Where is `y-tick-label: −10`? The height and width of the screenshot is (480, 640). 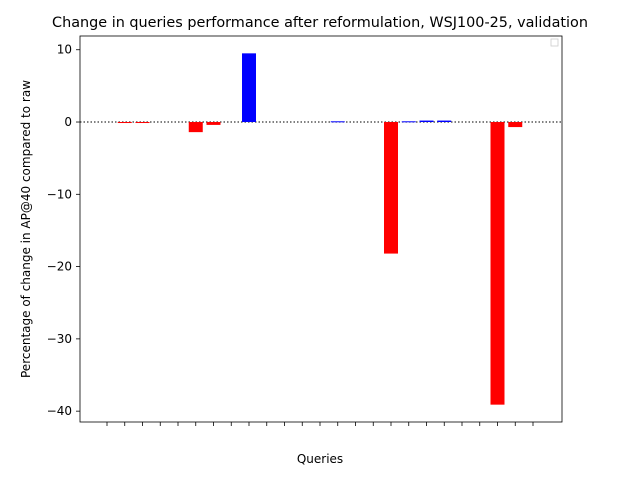 y-tick-label: −10 is located at coordinates (59, 194).